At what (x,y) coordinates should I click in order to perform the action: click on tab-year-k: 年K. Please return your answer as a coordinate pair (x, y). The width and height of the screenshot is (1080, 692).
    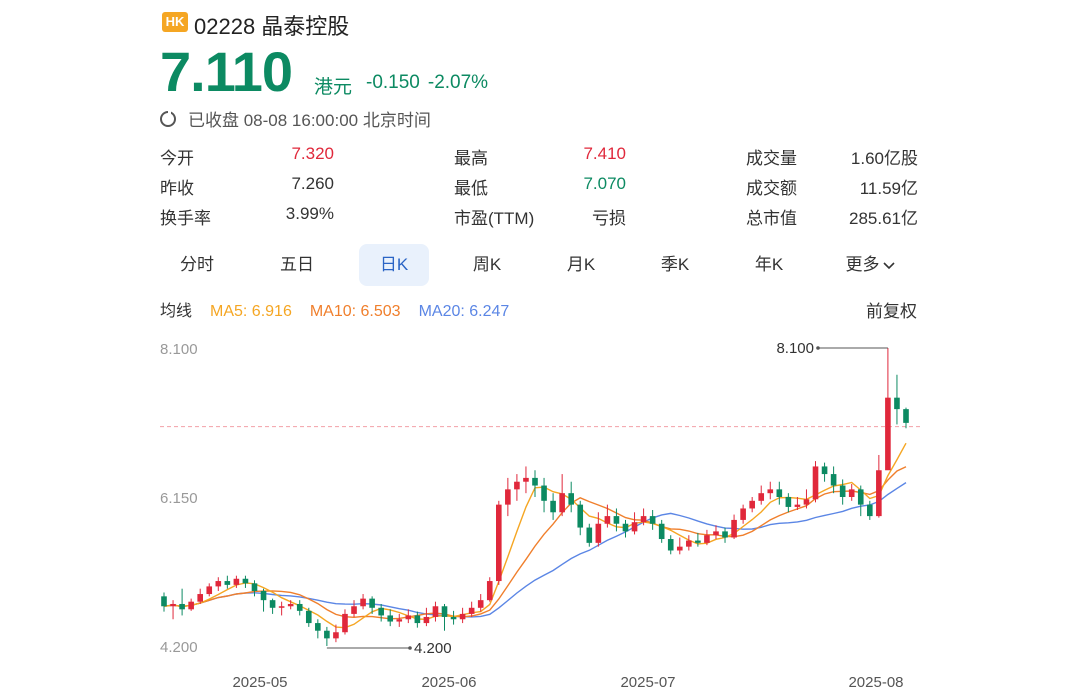
    Looking at the image, I should click on (769, 264).